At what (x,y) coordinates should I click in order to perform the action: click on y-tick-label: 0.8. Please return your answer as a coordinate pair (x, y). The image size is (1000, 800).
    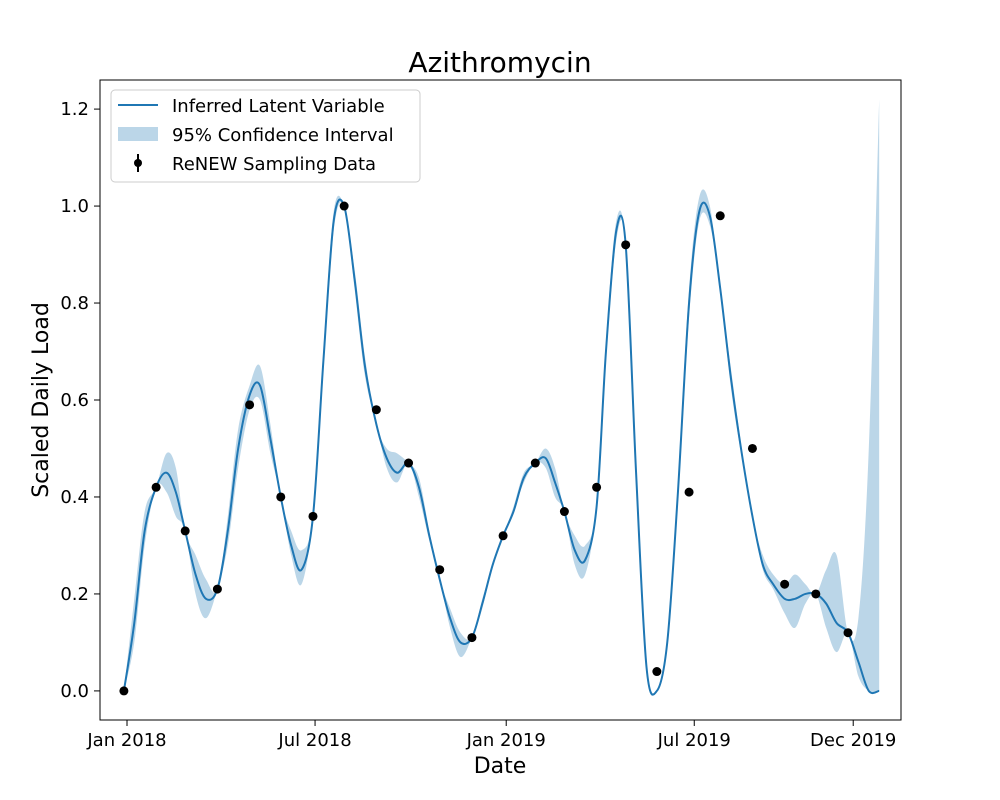
    Looking at the image, I should click on (74, 303).